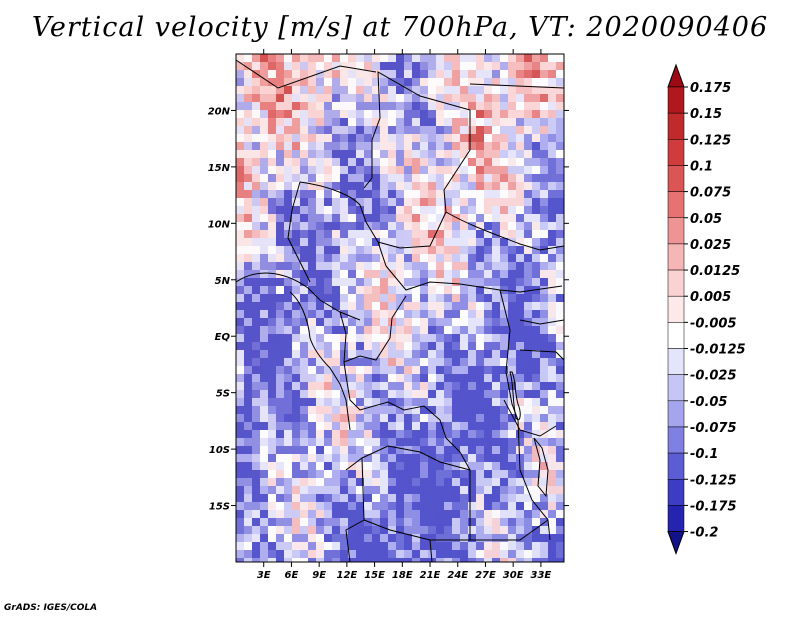 Image resolution: width=800 pixels, height=618 pixels. I want to click on colorbar-label: -0.1, so click(704, 454).